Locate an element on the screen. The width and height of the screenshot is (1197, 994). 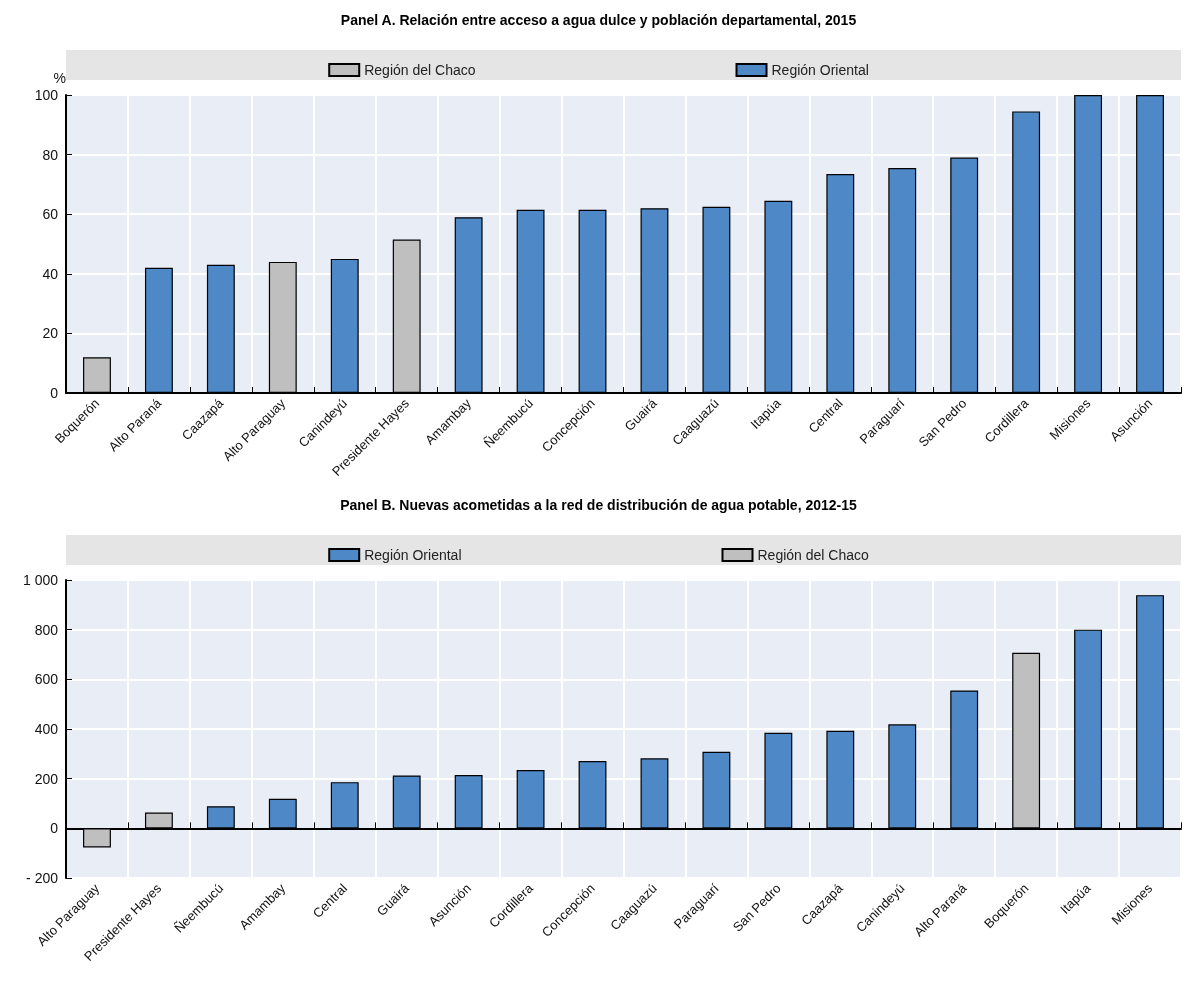
y-tick-label: 60 is located at coordinates (50, 214).